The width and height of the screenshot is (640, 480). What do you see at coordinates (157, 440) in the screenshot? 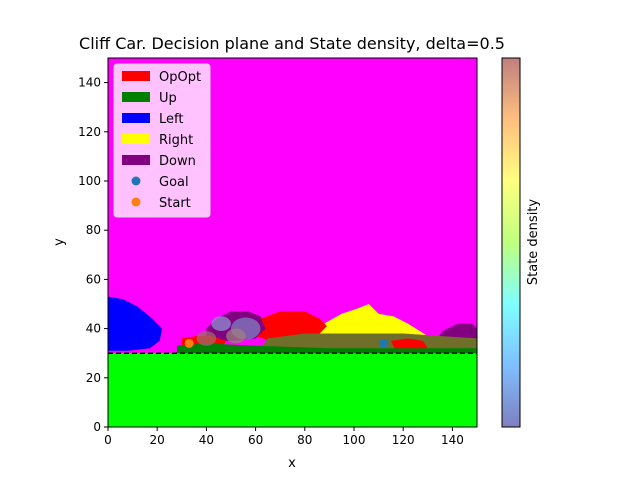
I see `x-tick-label: 20` at bounding box center [157, 440].